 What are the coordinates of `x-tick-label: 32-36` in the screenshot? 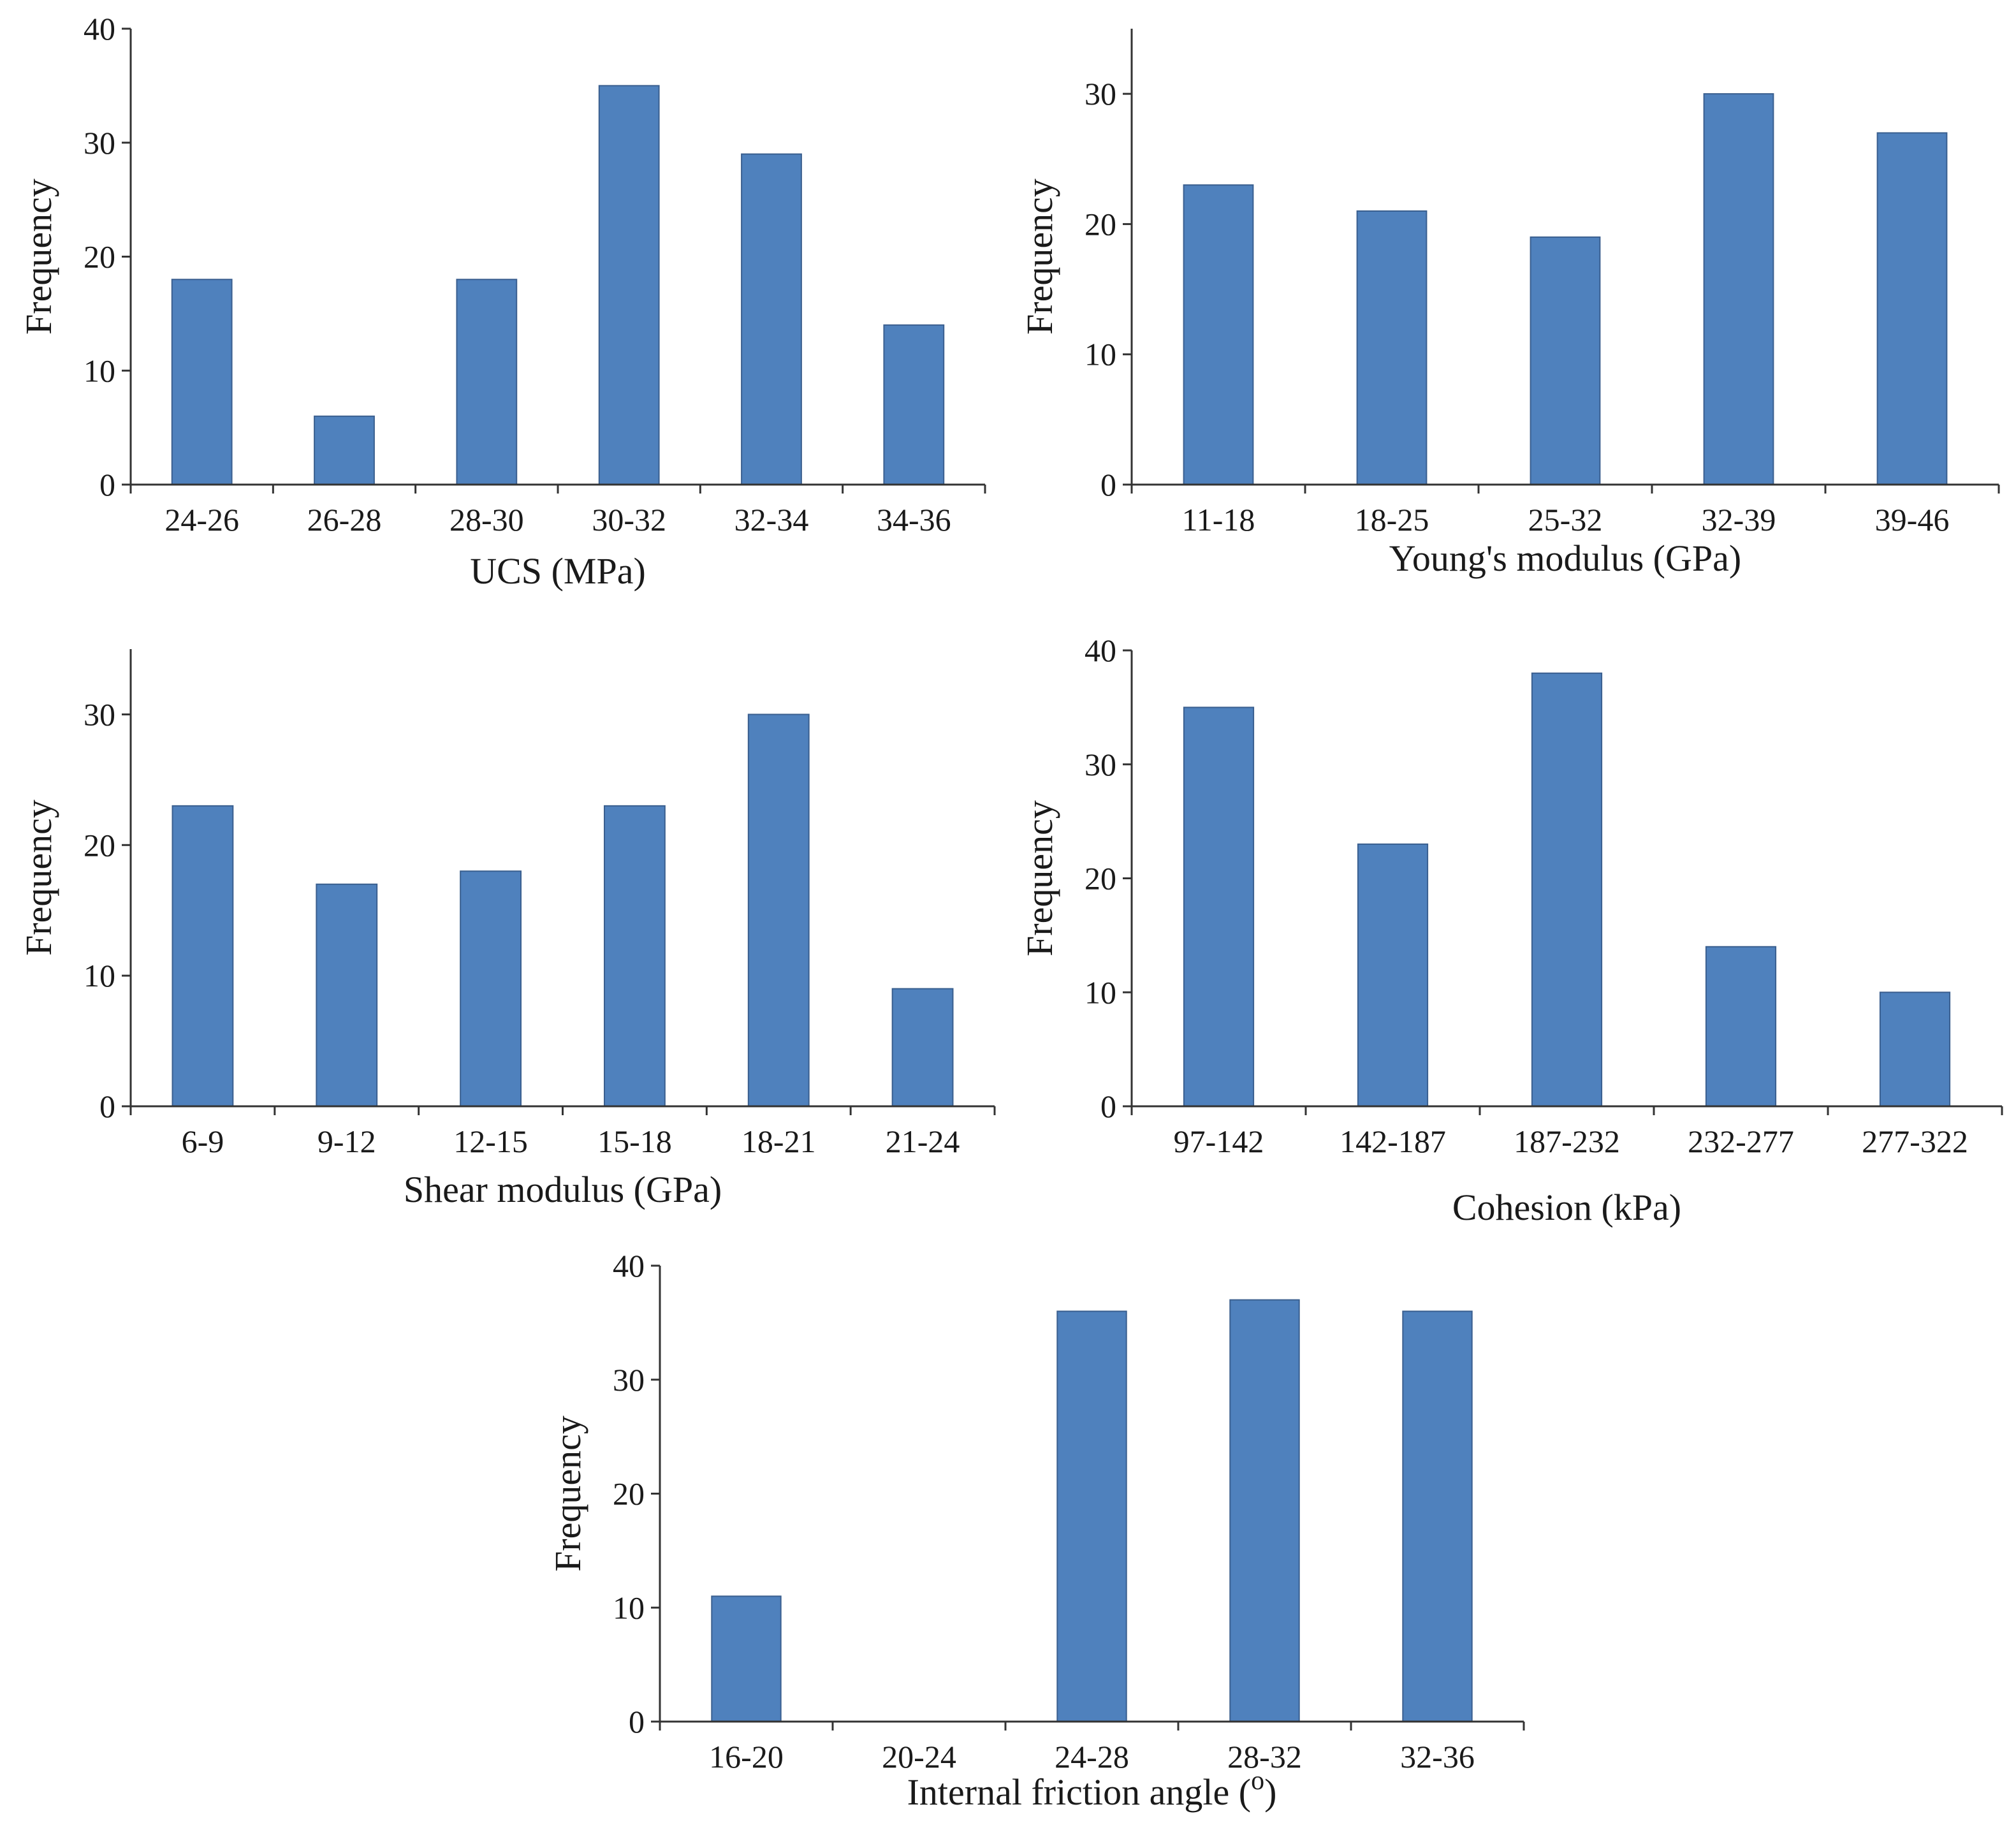 It's located at (1437, 1757).